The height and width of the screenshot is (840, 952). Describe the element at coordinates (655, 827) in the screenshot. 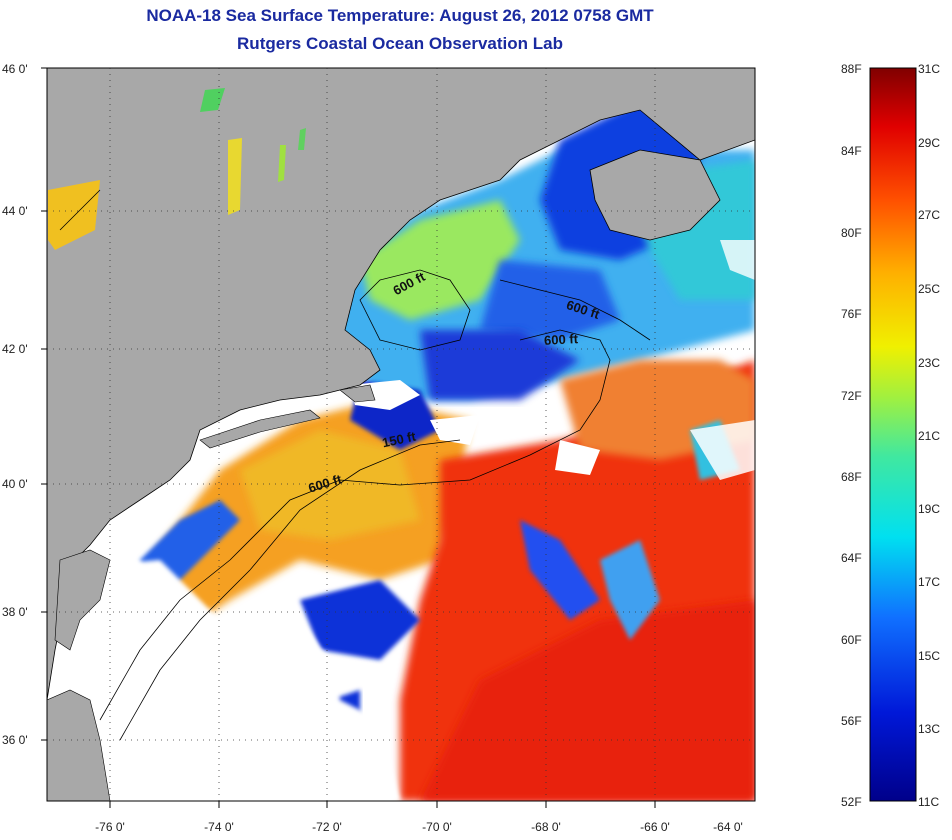

I see `lon-label: -66 0'` at that location.